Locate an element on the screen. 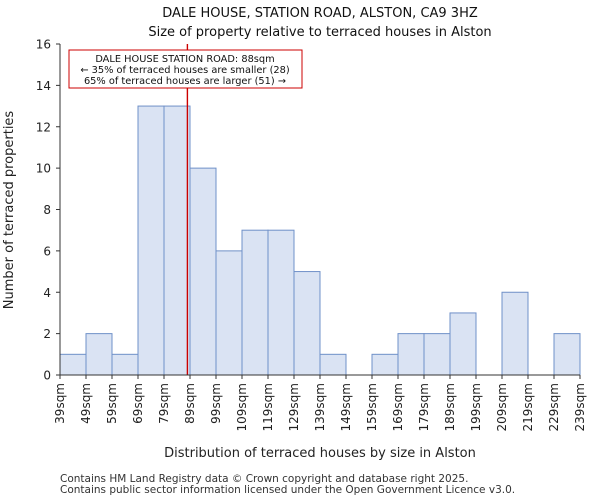 The width and height of the screenshot is (600, 500). x-tick-label-229sqm: 229sqm is located at coordinates (554, 407).